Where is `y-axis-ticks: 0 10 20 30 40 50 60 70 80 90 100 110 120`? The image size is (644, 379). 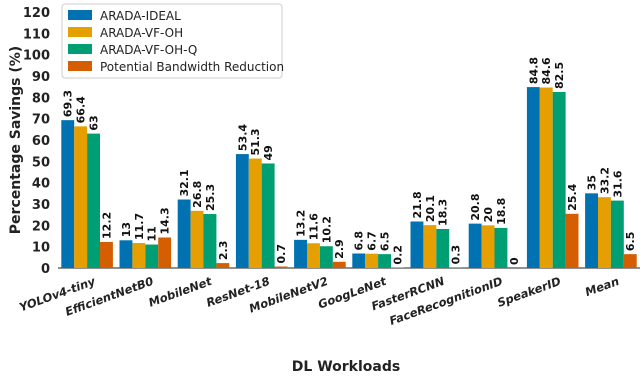
y-axis-ticks: 0 10 20 30 40 50 60 70 80 90 100 110 120 is located at coordinates (36, 141).